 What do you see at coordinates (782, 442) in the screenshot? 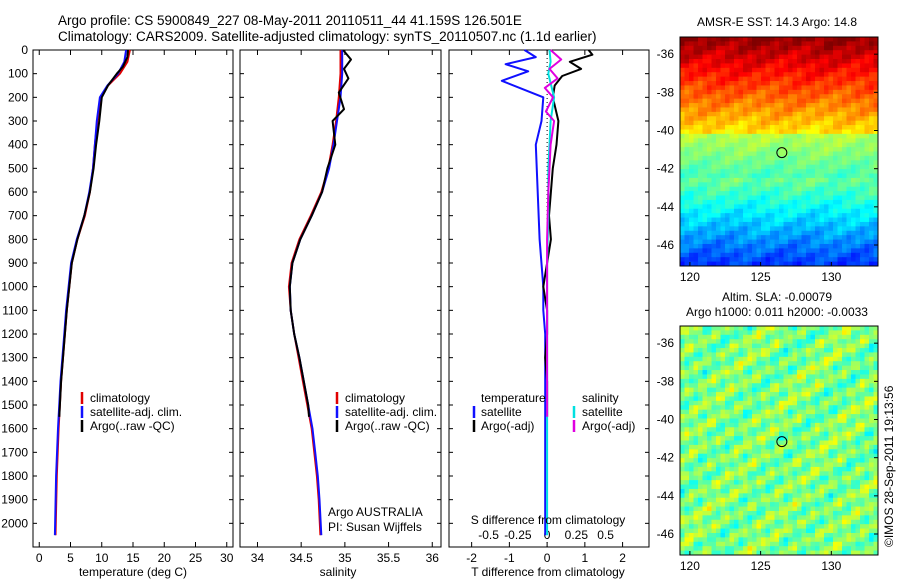
I see `argo-float-marker` at bounding box center [782, 442].